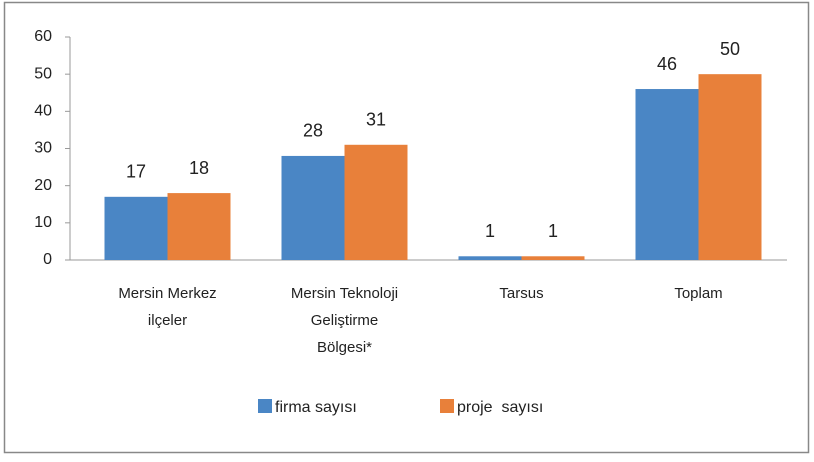  What do you see at coordinates (521, 293) in the screenshot?
I see `x-tick-label: Tarsus` at bounding box center [521, 293].